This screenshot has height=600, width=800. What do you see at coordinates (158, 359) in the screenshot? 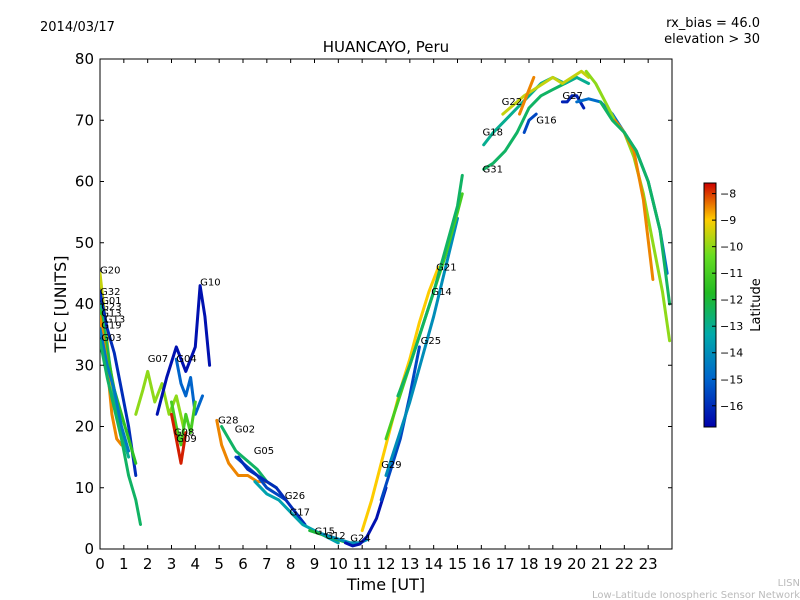
I see `sat-label-g07: G07` at bounding box center [158, 359].